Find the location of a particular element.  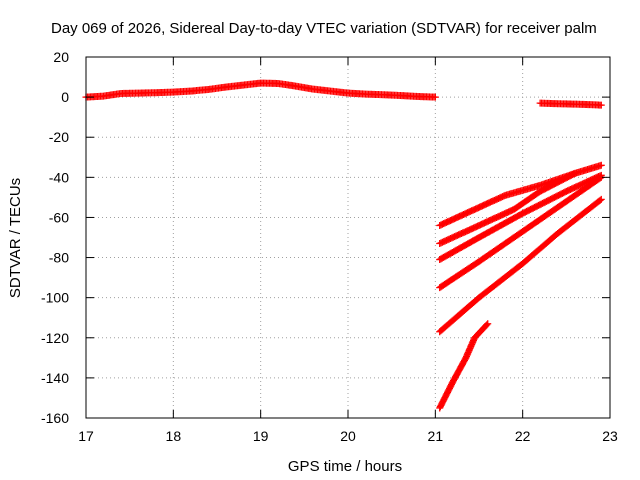

x-tick-label: 19 is located at coordinates (261, 436).